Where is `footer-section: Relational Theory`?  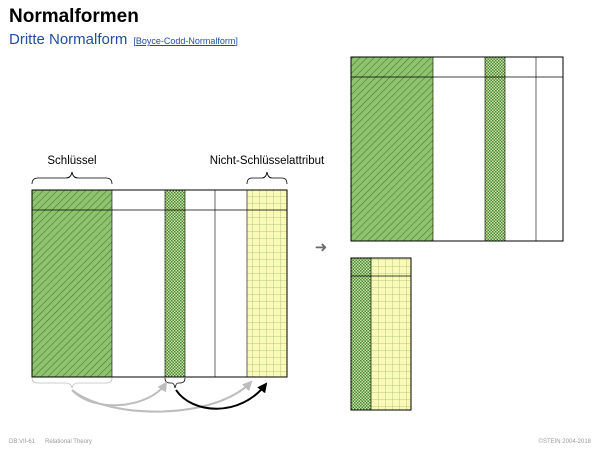 footer-section: Relational Theory is located at coordinates (68, 442).